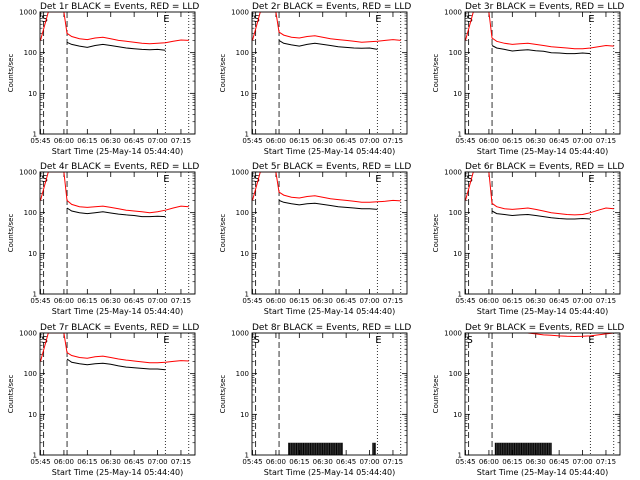 The image size is (640, 480). What do you see at coordinates (523, 448) in the screenshot?
I see `spike-series` at bounding box center [523, 448].